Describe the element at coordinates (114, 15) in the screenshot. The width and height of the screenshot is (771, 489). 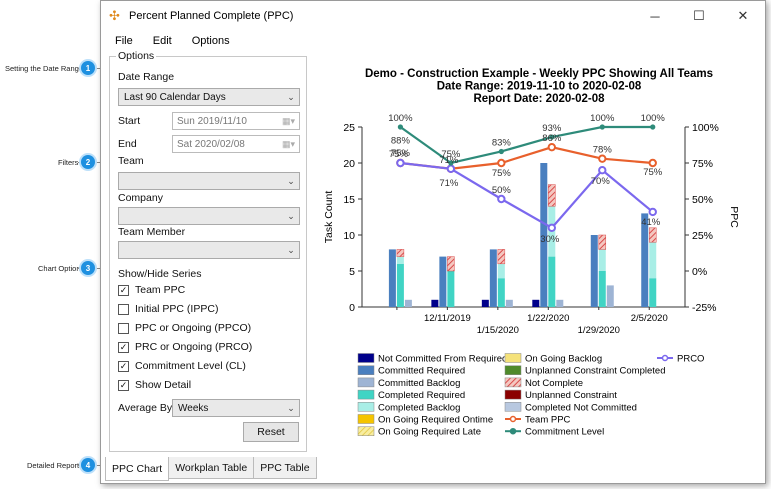
I see `app-icon: ✣` at that location.